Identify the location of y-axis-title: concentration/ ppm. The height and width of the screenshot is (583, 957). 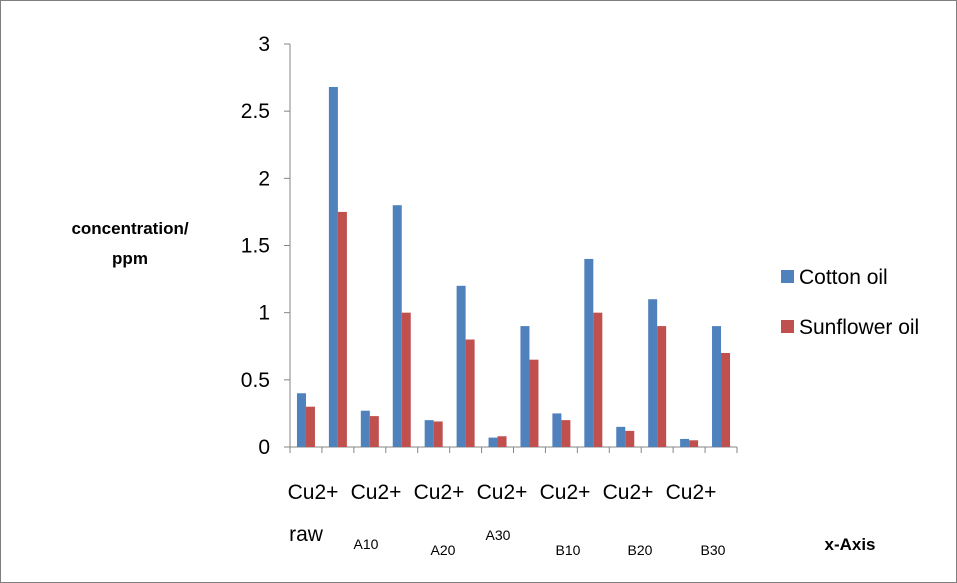
(130, 244).